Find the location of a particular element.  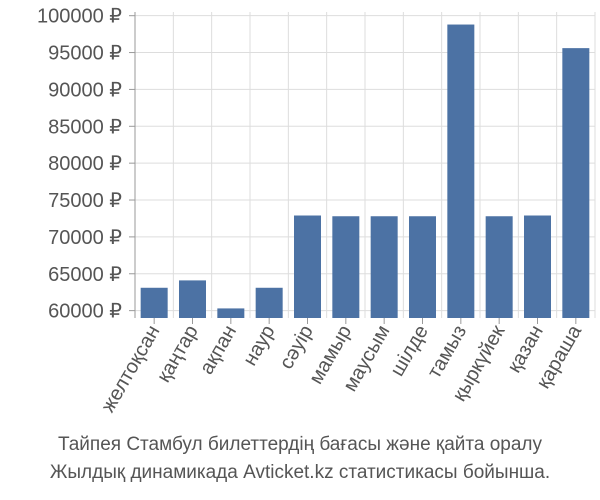

y-tick-label: 85000 ₽ is located at coordinates (85, 127).